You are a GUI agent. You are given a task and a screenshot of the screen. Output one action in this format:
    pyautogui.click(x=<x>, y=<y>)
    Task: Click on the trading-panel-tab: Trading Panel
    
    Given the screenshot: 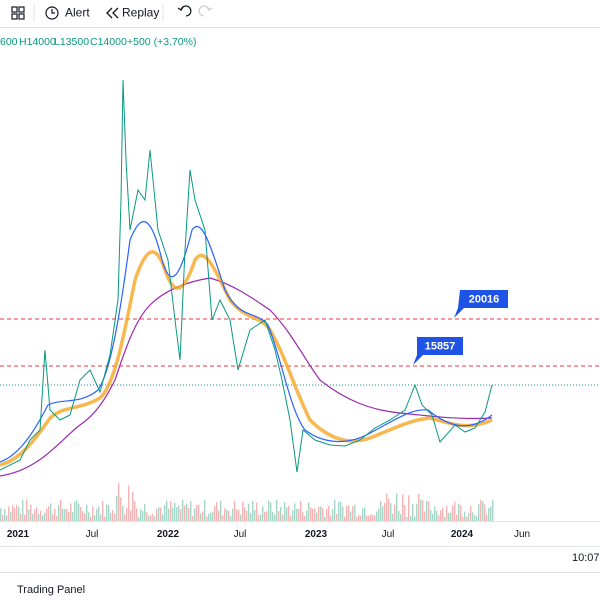 What is the action you would take?
    pyautogui.click(x=51, y=590)
    